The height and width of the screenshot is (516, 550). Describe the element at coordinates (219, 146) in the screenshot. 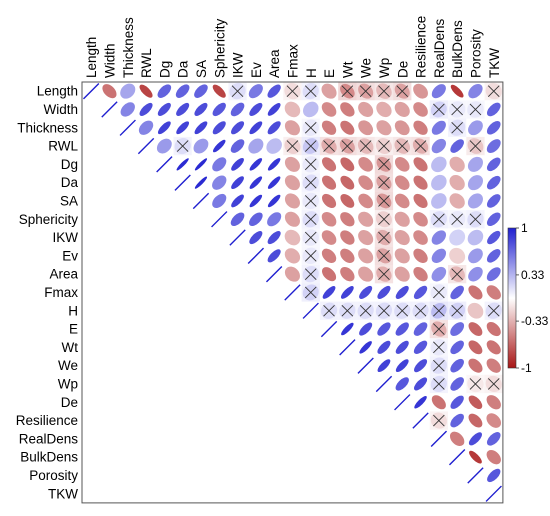

I see `corr-ellipse-rwl-sphericity` at that location.